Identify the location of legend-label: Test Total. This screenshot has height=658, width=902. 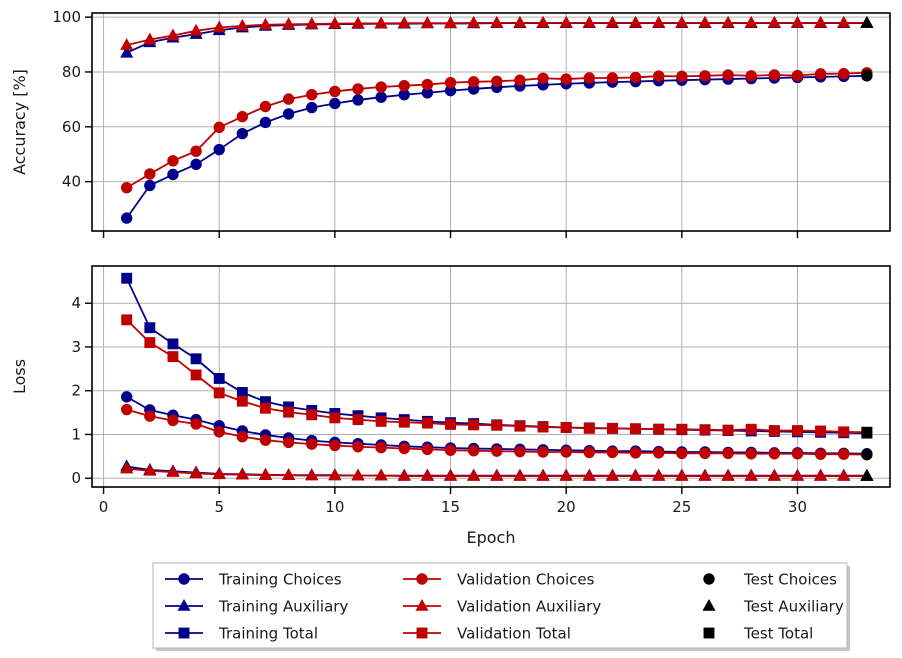
(778, 634).